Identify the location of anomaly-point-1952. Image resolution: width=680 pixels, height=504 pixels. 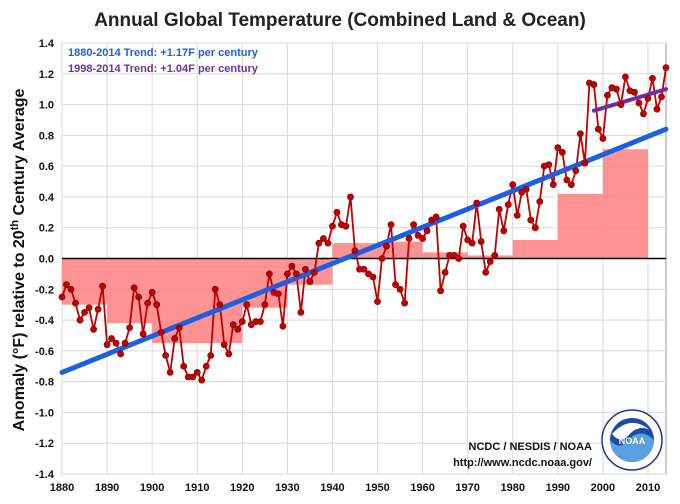
(386, 246).